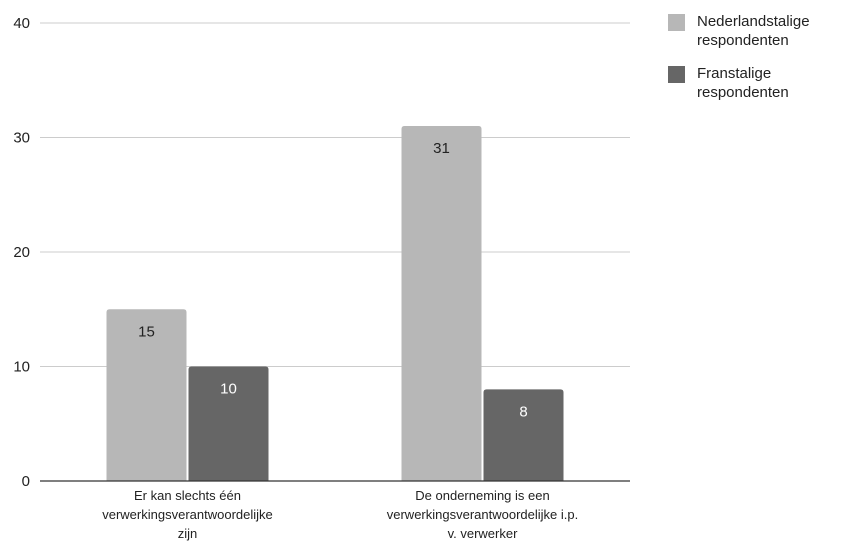  What do you see at coordinates (758, 31) in the screenshot?
I see `legend-item-nederlandstalige: Nederlandstalige respondenten` at bounding box center [758, 31].